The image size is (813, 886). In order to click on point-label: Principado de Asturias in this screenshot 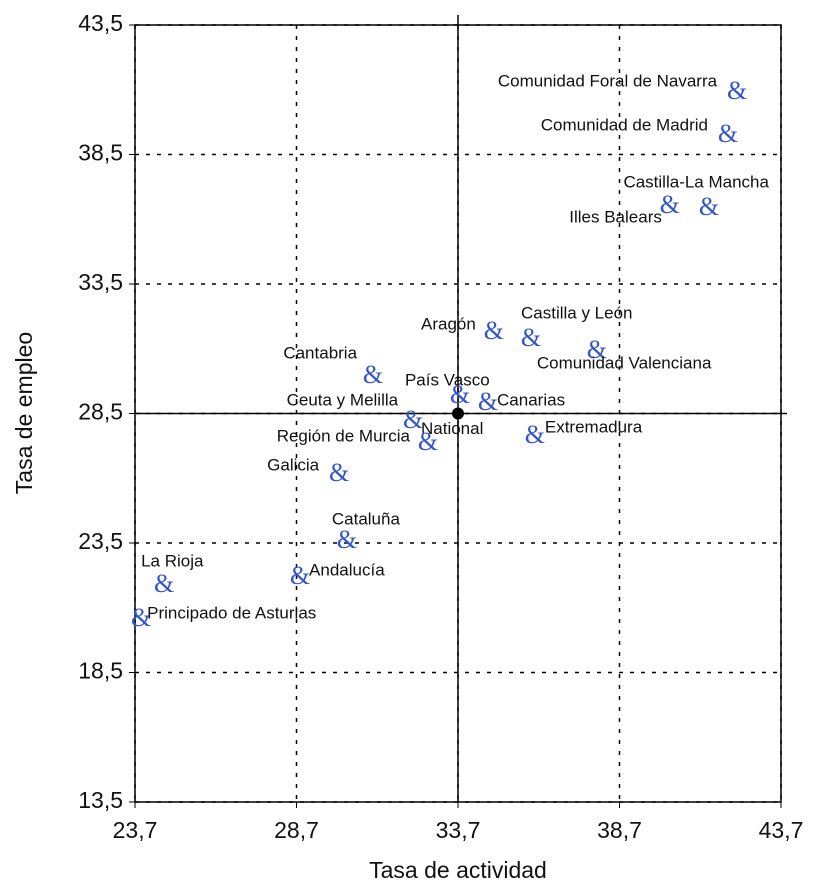, I will do `click(231, 612)`.